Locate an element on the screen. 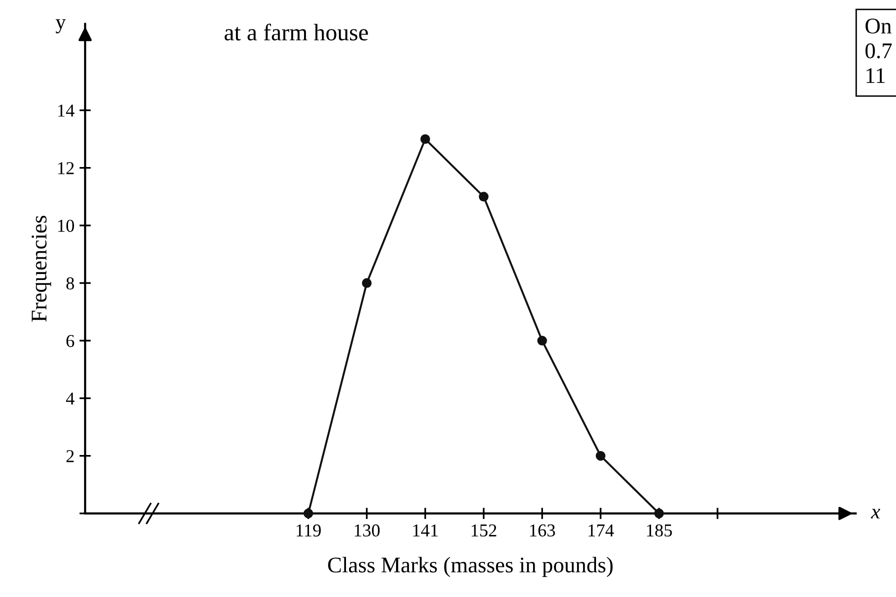 The width and height of the screenshot is (896, 597). x-tick-label: 163 is located at coordinates (542, 530).